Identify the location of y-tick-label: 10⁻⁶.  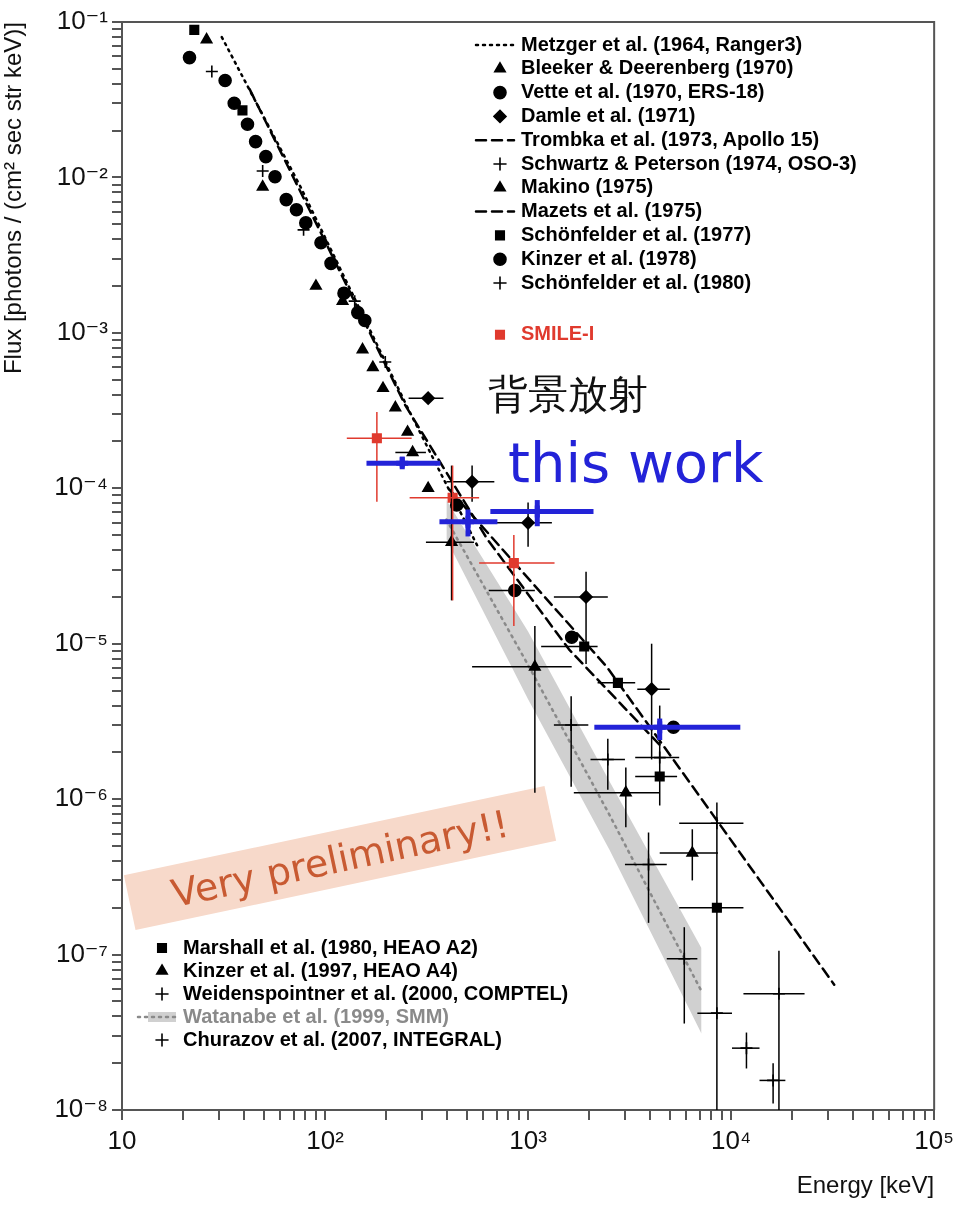
(81, 797).